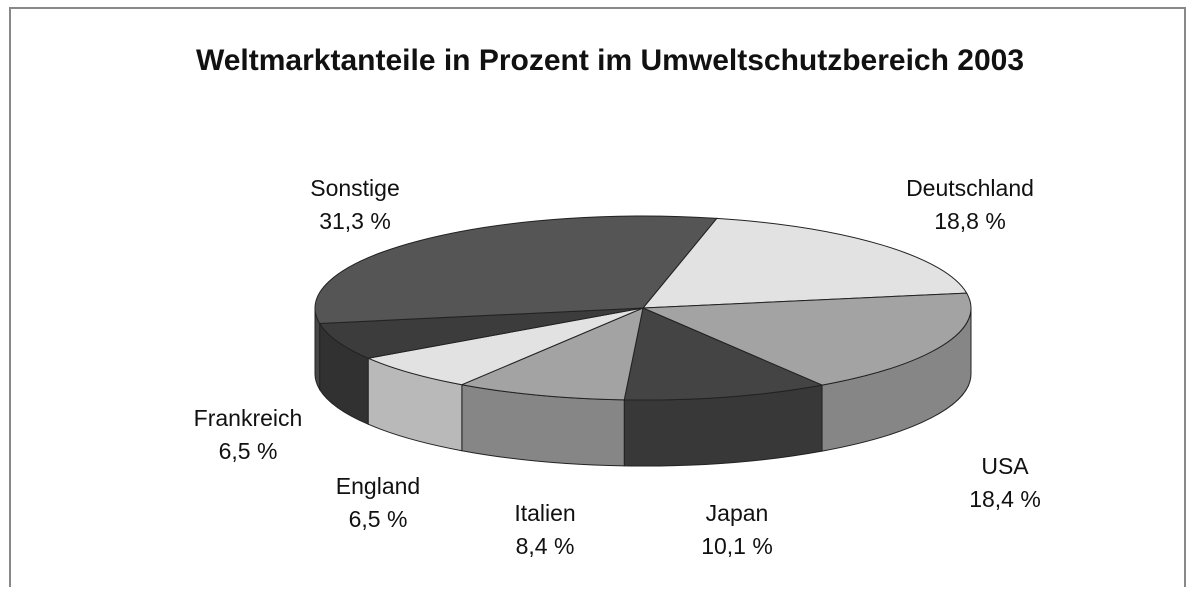 The width and height of the screenshot is (1195, 592). What do you see at coordinates (545, 546) in the screenshot?
I see `slice-value-label: 8,4 %` at bounding box center [545, 546].